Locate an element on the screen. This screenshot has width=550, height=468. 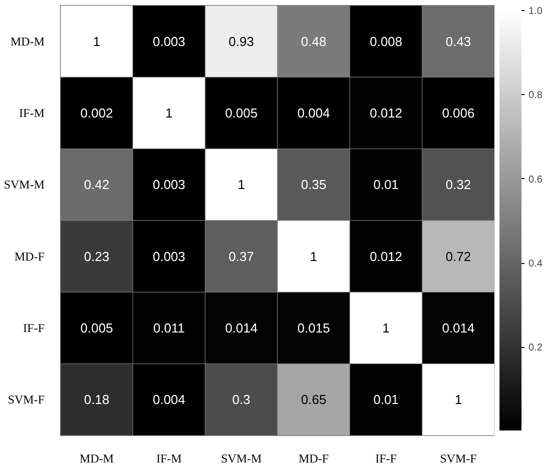
data-label: 0.3 is located at coordinates (241, 400).